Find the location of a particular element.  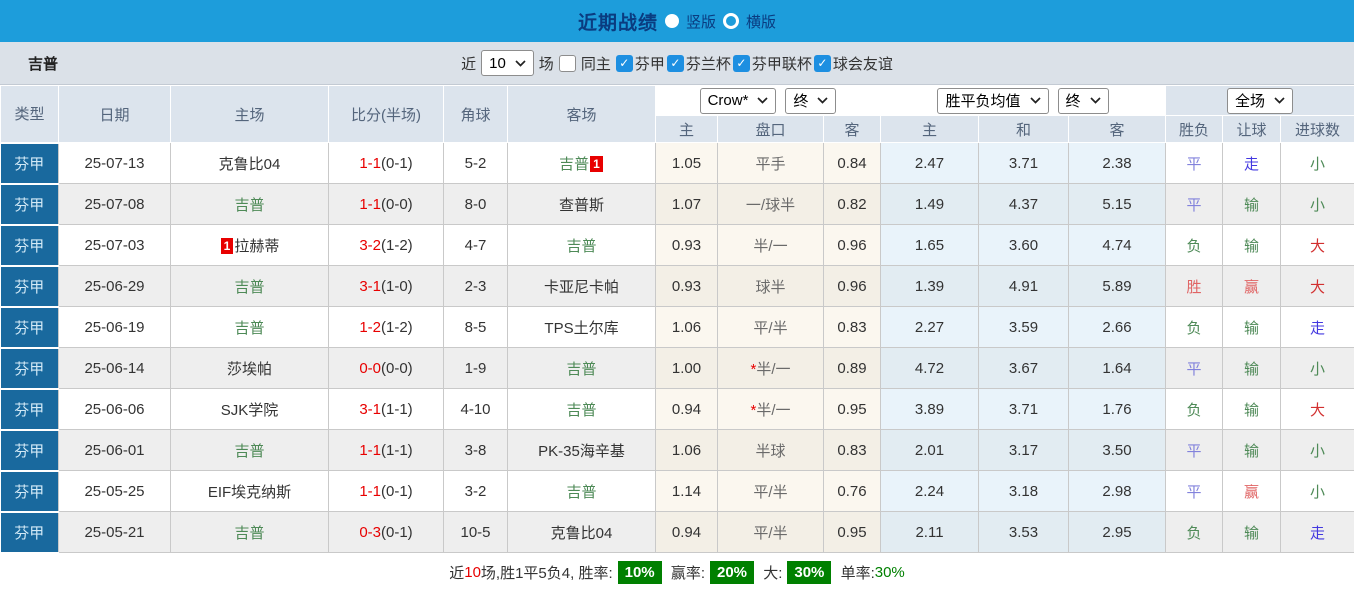

away-odds-cell: 0.83 is located at coordinates (852, 327).